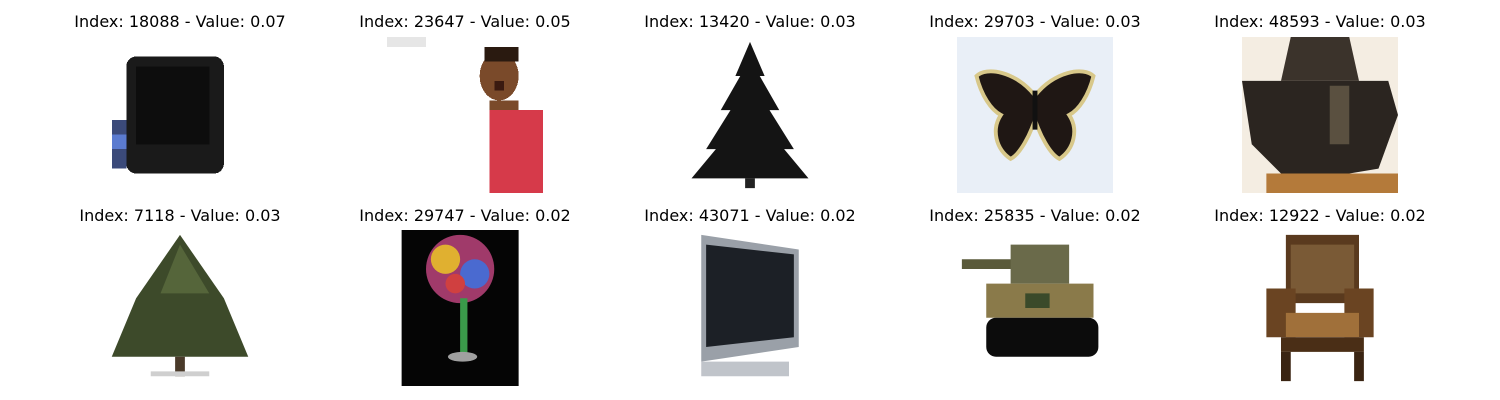 The width and height of the screenshot is (1500, 400). Describe the element at coordinates (1320, 21) in the screenshot. I see `panel-title: Index: 48593 - Value: 0.03` at that location.